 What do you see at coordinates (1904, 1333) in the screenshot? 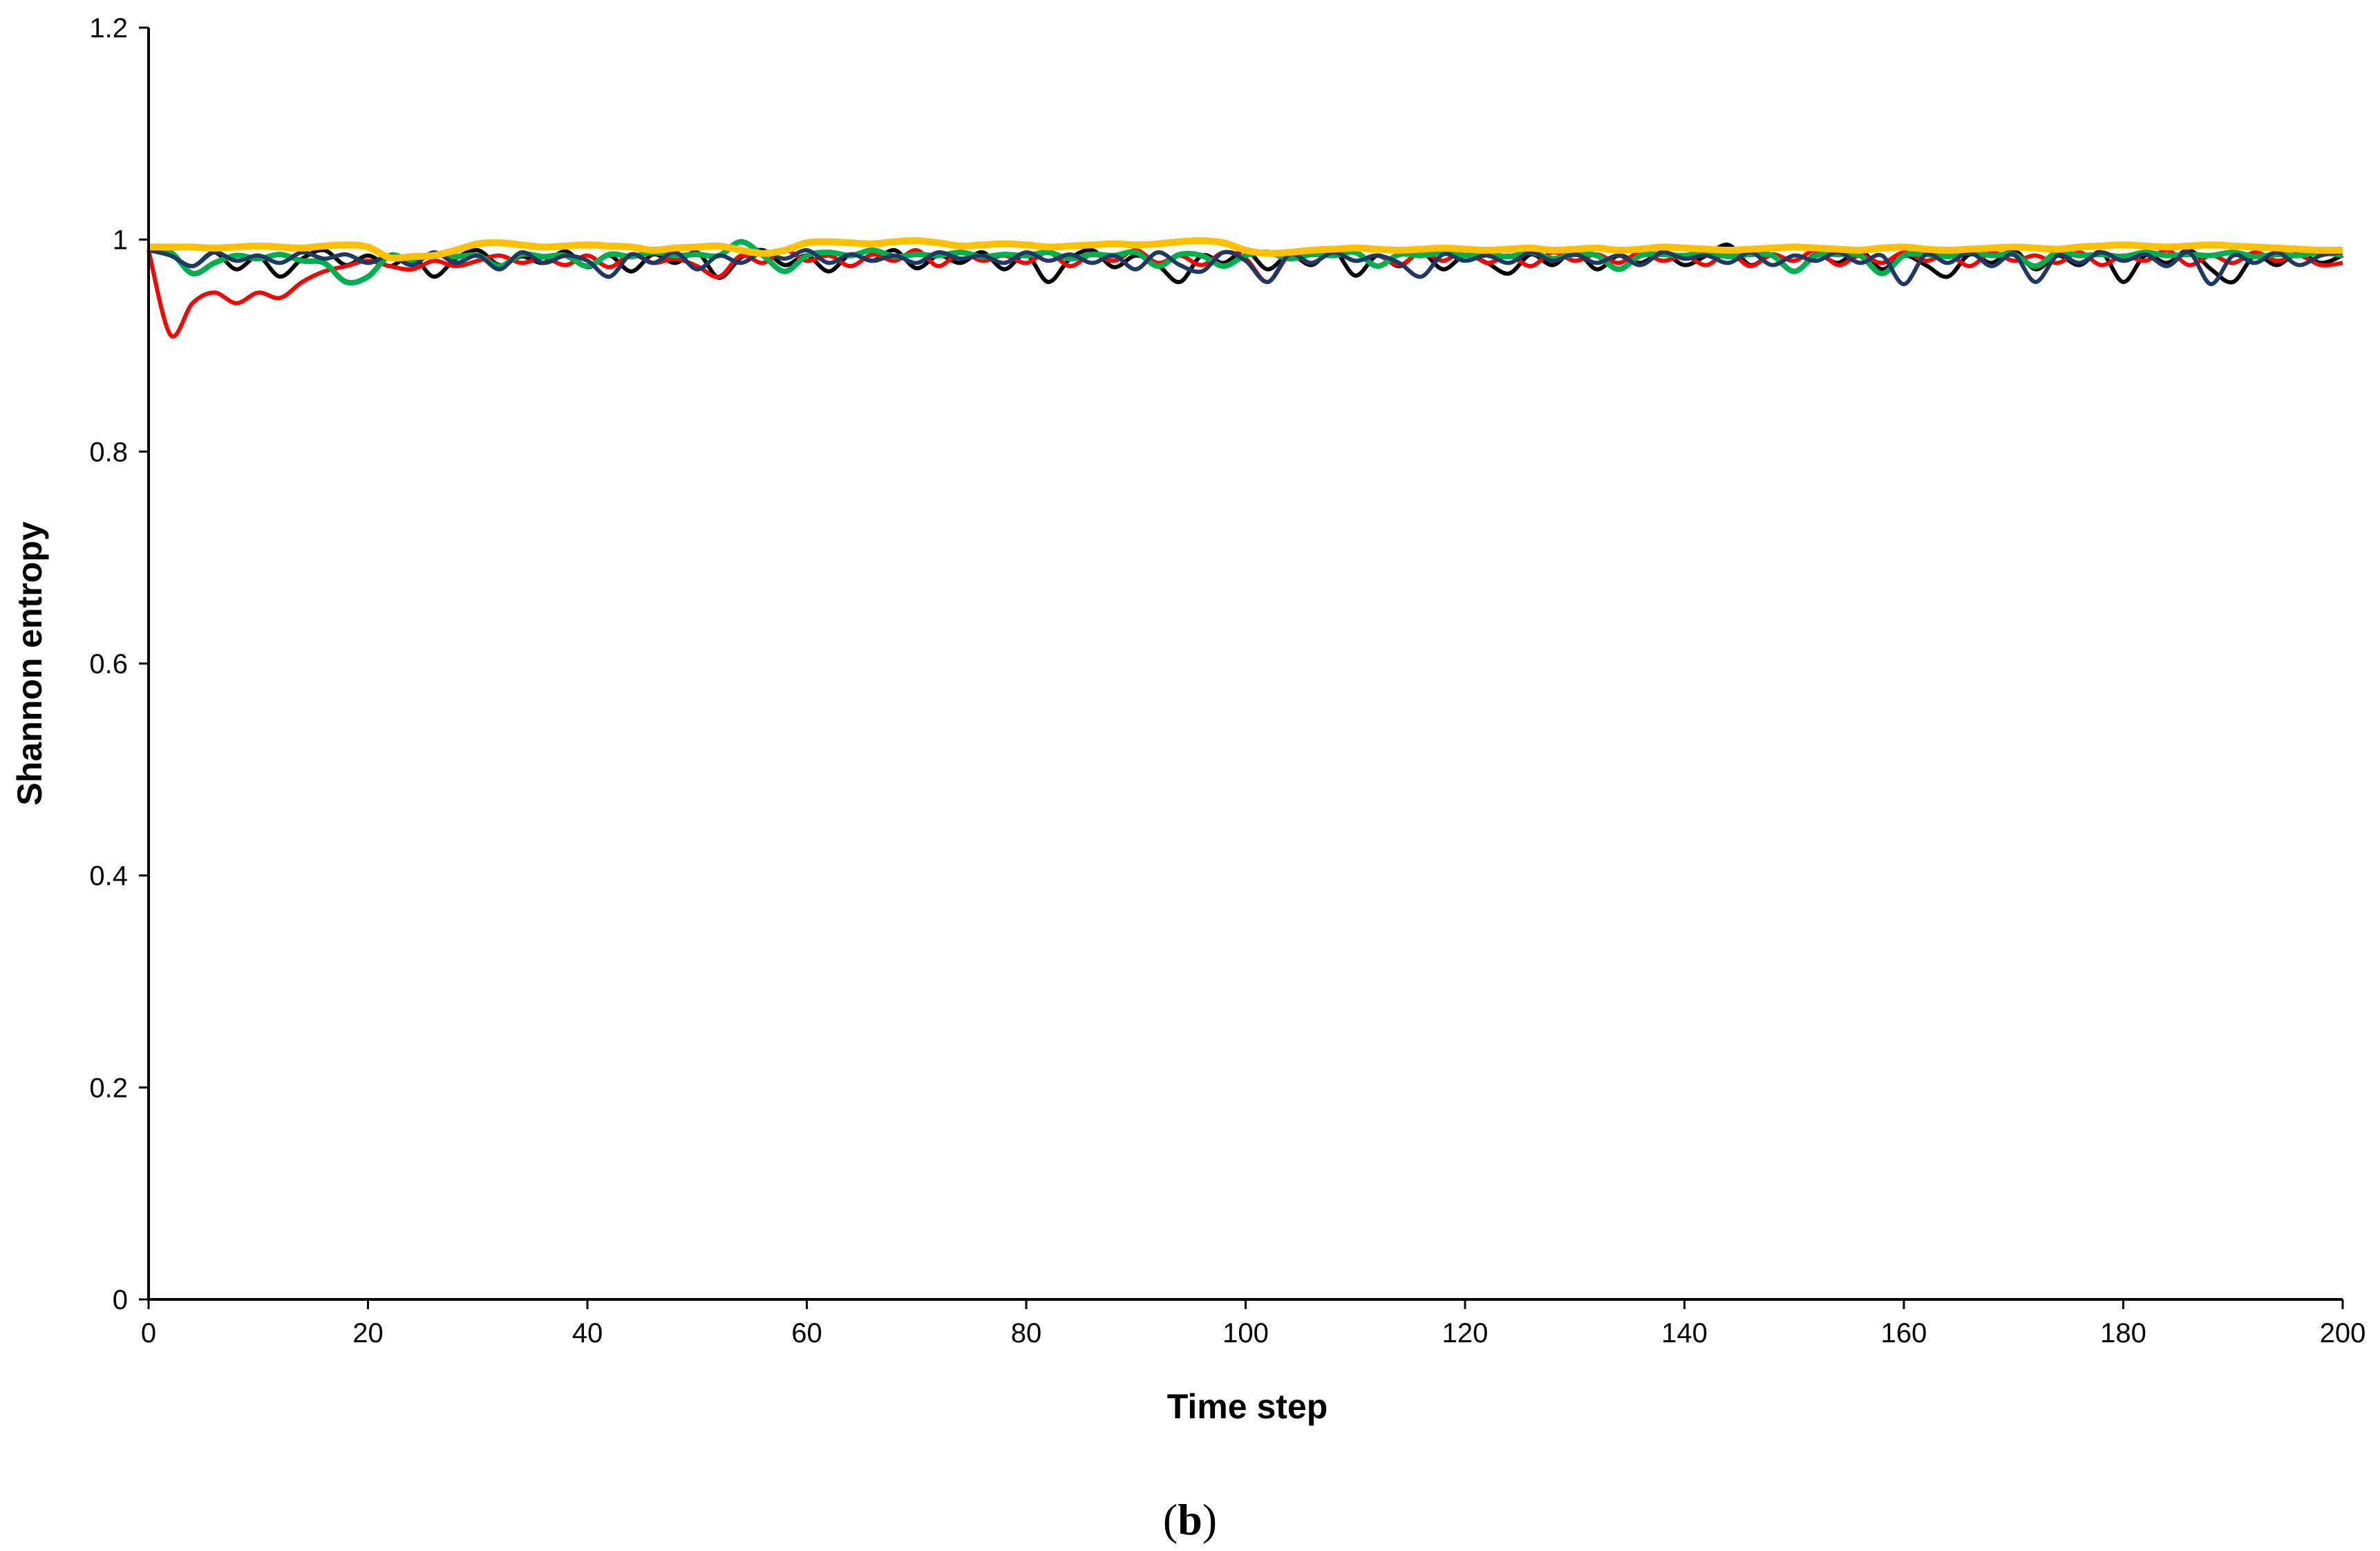
I see `x-tick-label: 160` at bounding box center [1904, 1333].